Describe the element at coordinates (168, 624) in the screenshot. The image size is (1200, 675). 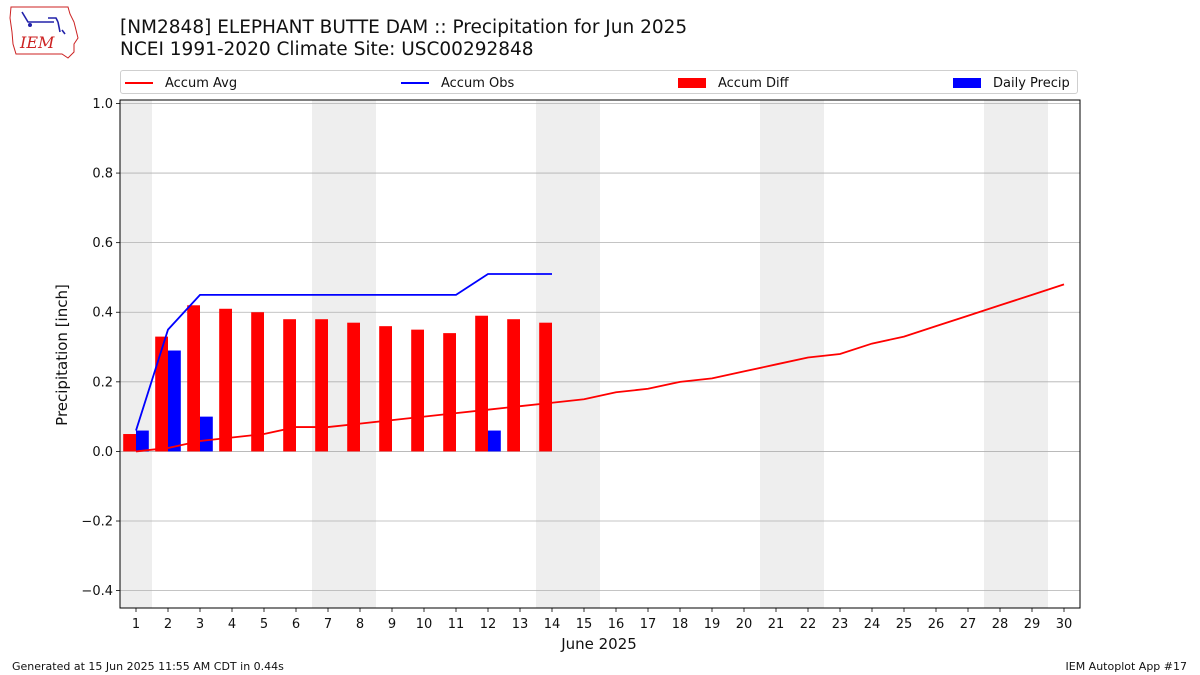
I see `x-tick-label: 2` at that location.